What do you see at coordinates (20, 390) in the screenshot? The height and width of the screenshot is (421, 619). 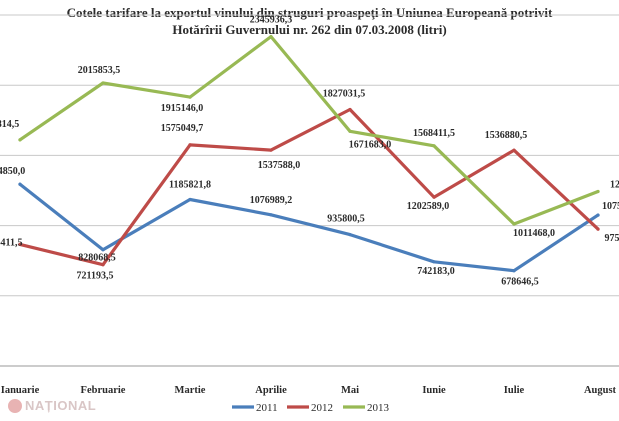 I see `x-tick-label-0: Ianuarie` at bounding box center [20, 390].